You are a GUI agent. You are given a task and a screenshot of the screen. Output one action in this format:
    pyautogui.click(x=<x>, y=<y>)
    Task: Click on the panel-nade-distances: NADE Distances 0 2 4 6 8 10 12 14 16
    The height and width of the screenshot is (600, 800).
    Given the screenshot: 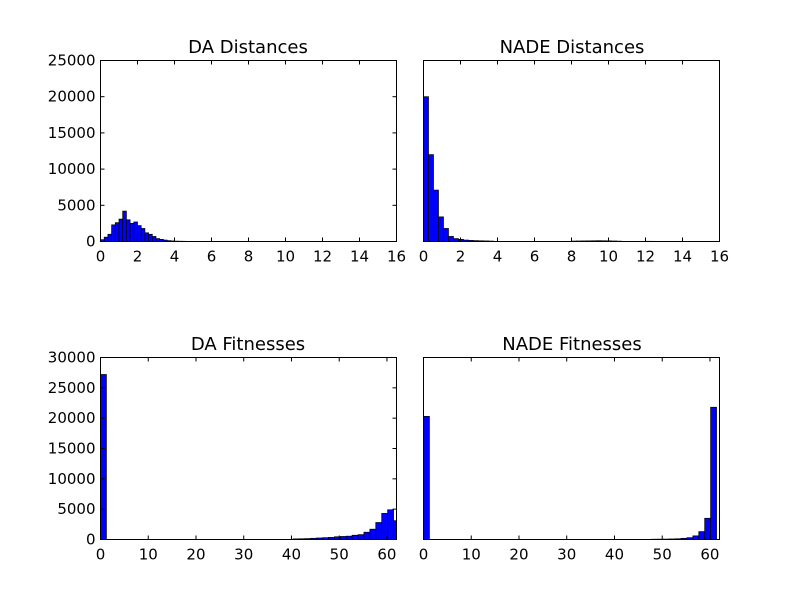 What is the action you would take?
    pyautogui.click(x=574, y=151)
    